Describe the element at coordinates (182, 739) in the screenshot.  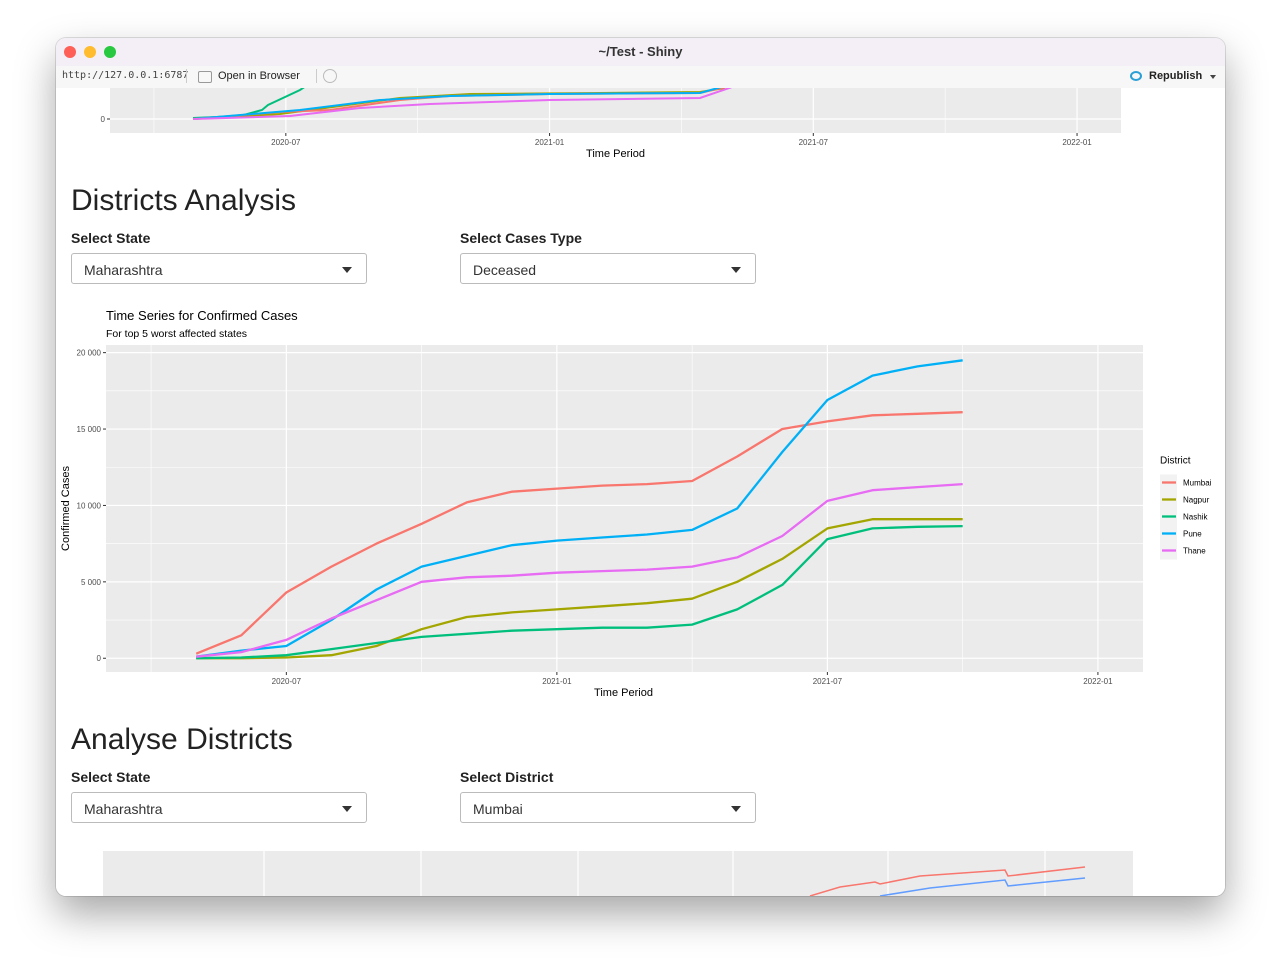
I see `section-heading: Analyse Districts` at that location.